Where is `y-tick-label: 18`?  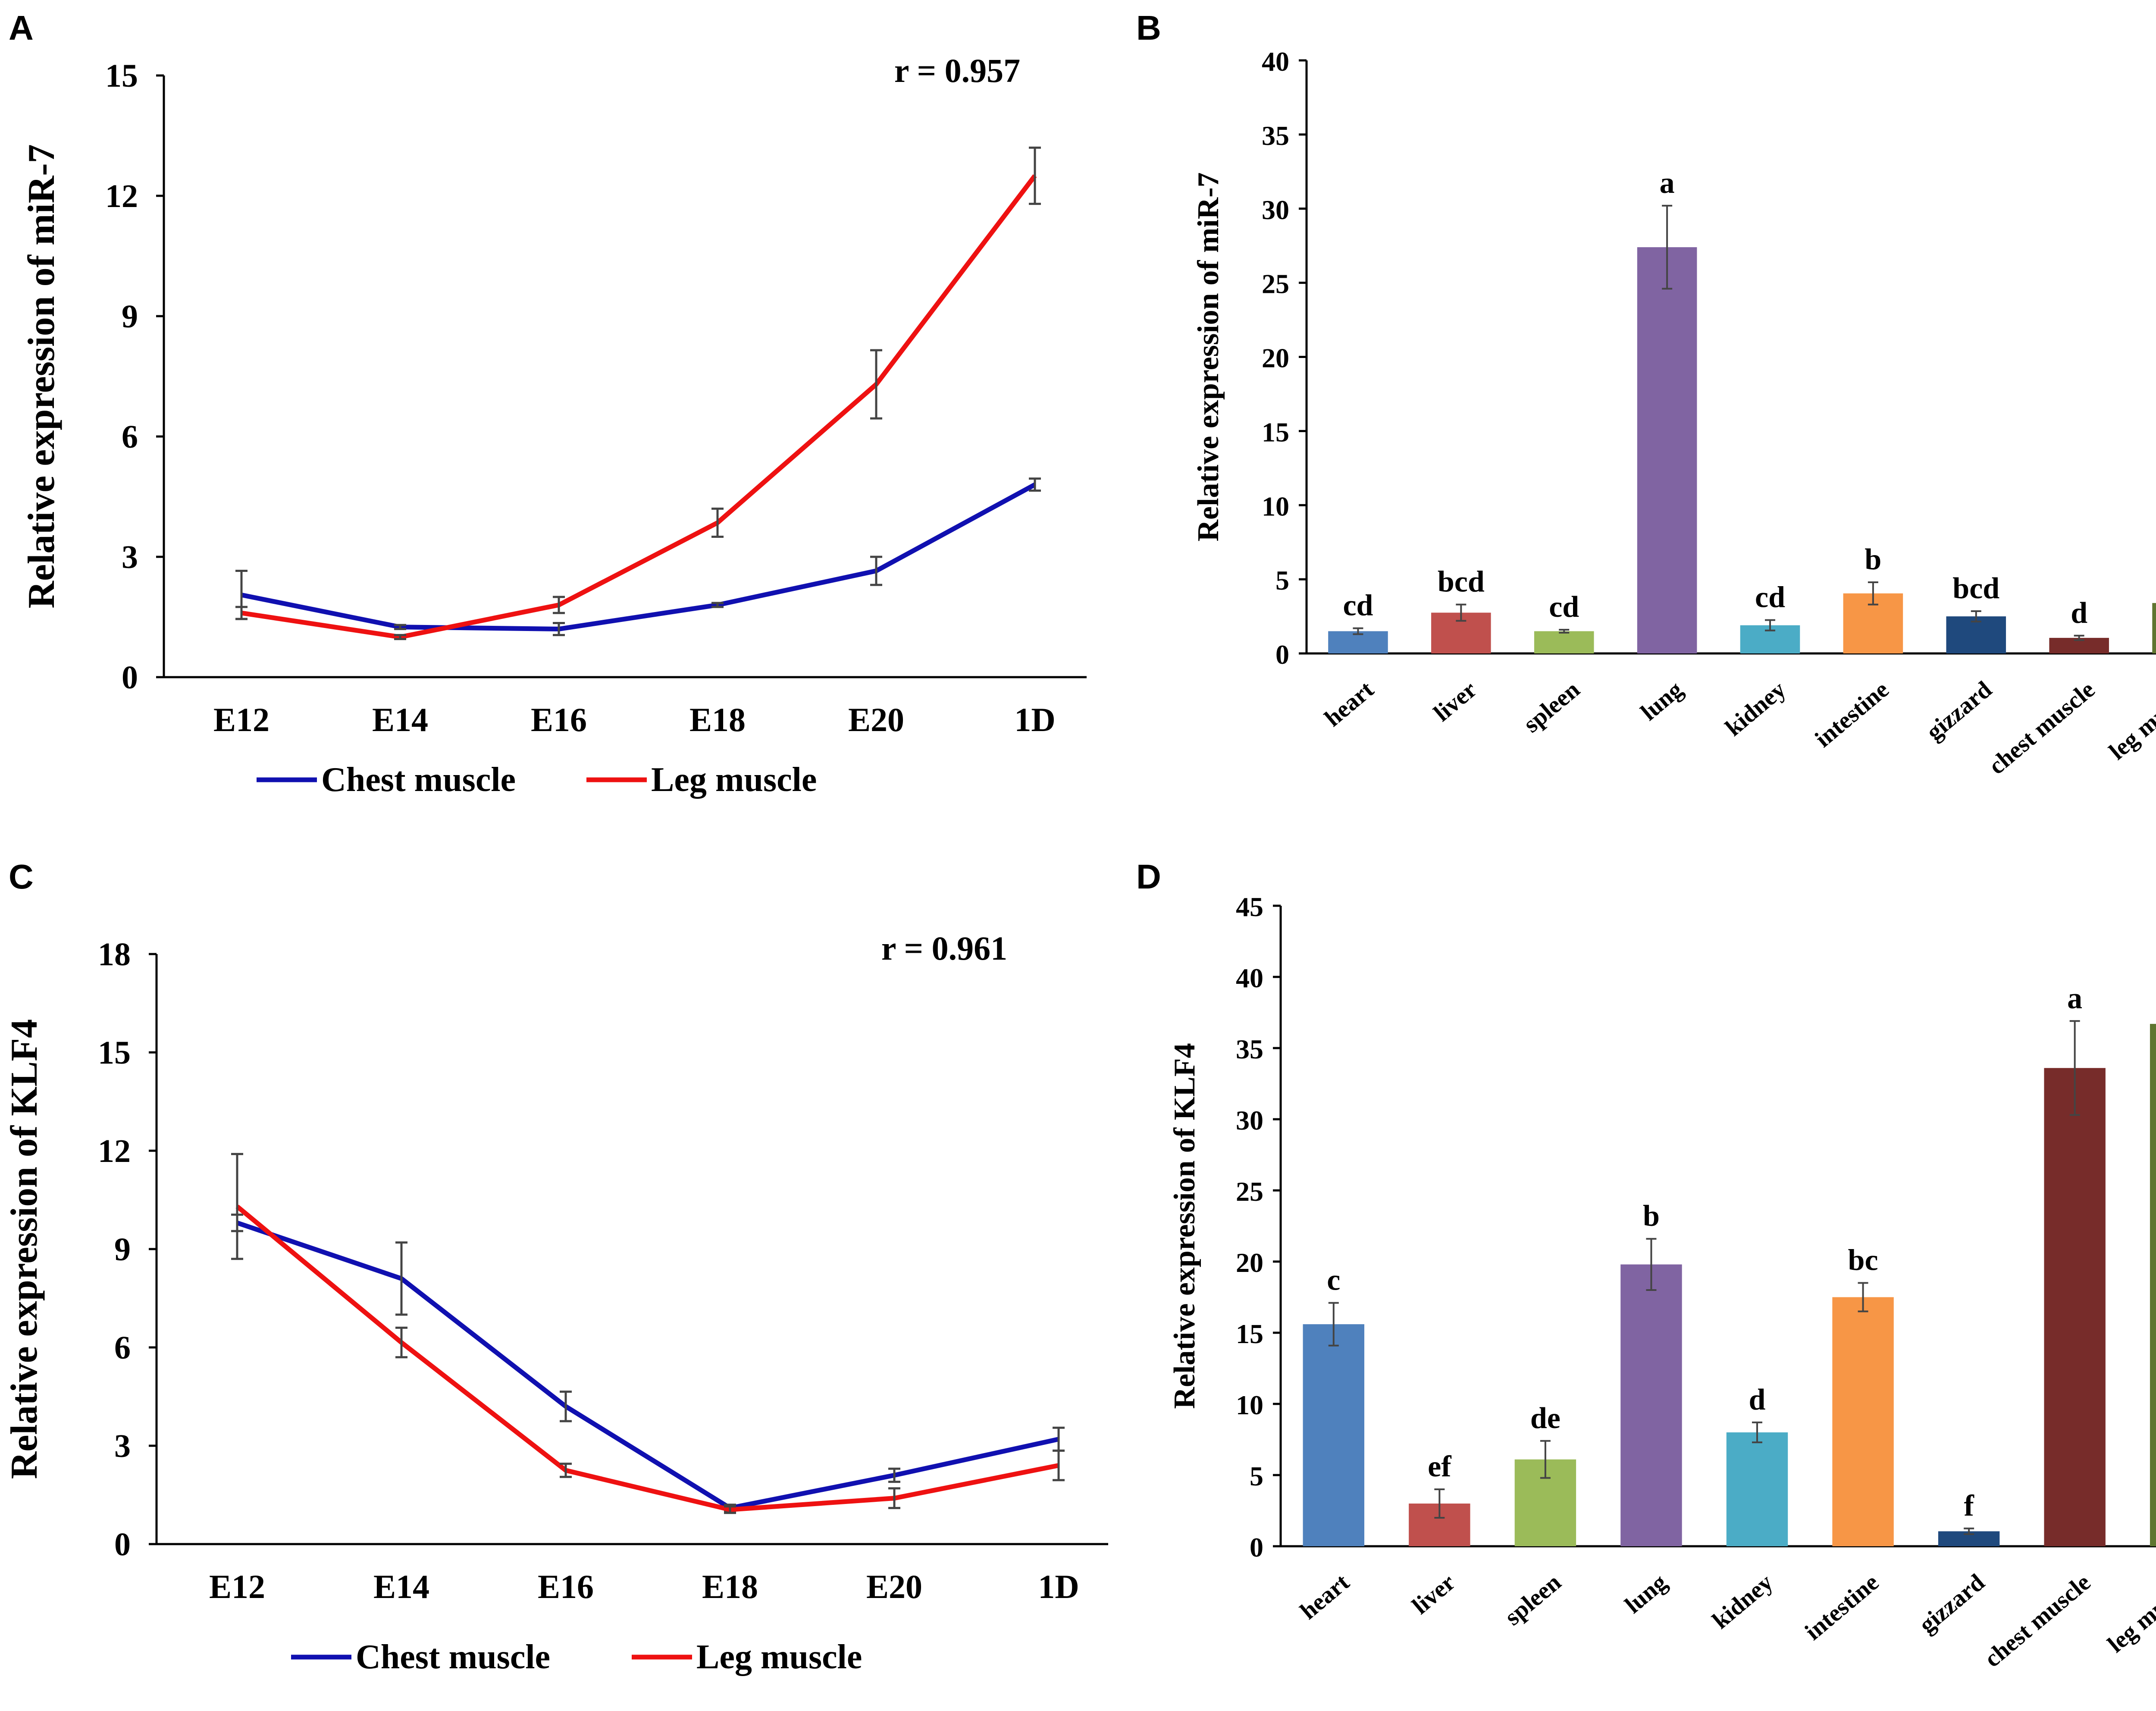 y-tick-label: 18 is located at coordinates (114, 955).